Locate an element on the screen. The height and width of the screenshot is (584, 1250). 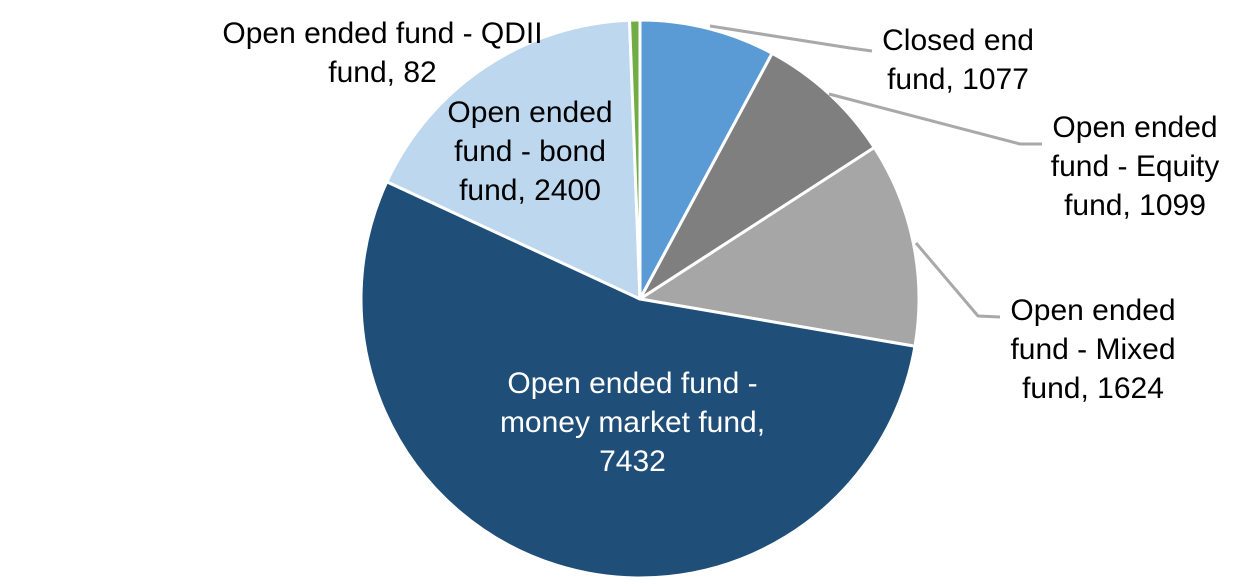
data-label-line: fund - bond is located at coordinates (530, 151).